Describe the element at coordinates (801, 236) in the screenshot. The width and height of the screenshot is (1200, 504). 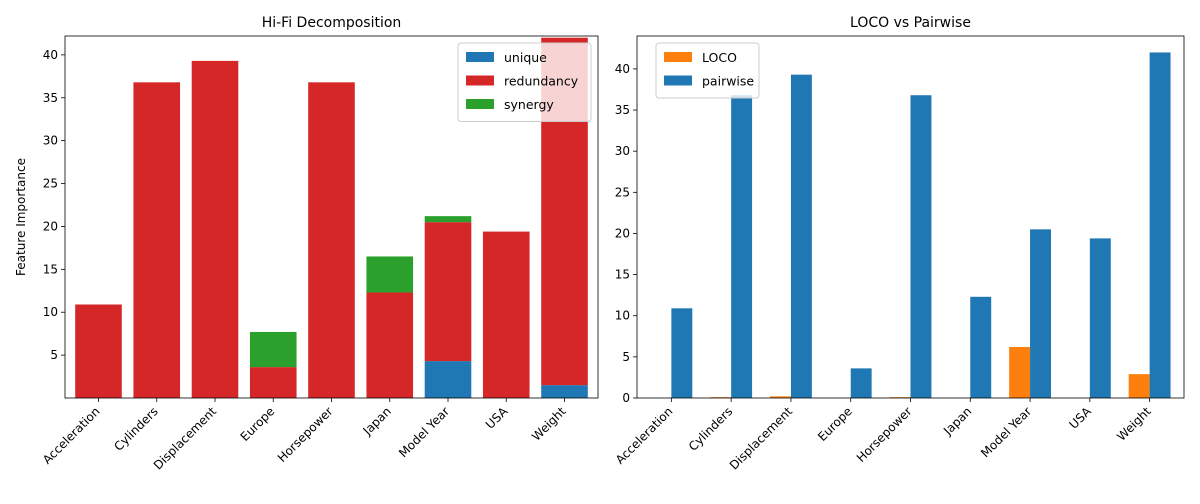
I see `bar-pairwise-displacement` at that location.